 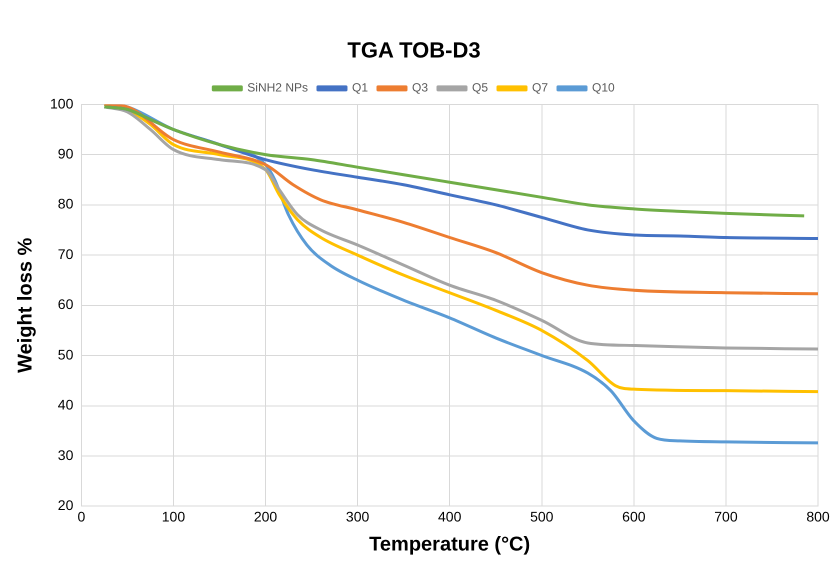 I want to click on legend-label: Q1, so click(x=360, y=87).